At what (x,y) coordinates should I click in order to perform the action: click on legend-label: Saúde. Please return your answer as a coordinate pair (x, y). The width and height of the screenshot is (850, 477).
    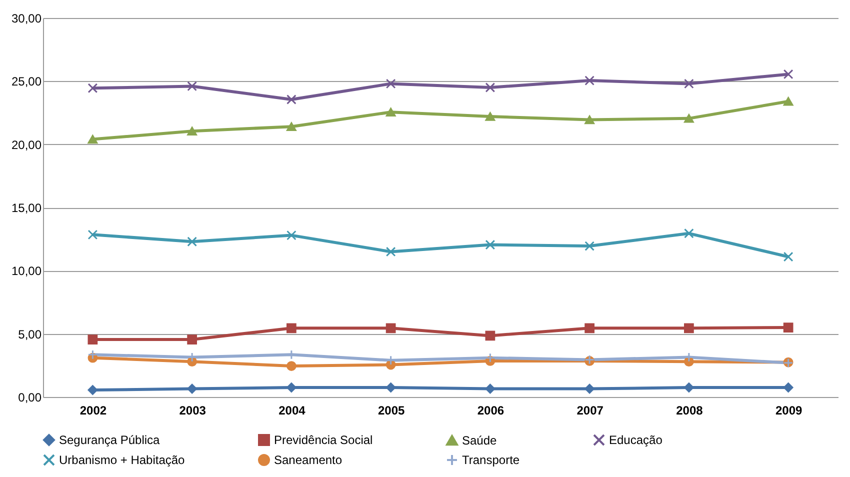
    Looking at the image, I should click on (480, 440).